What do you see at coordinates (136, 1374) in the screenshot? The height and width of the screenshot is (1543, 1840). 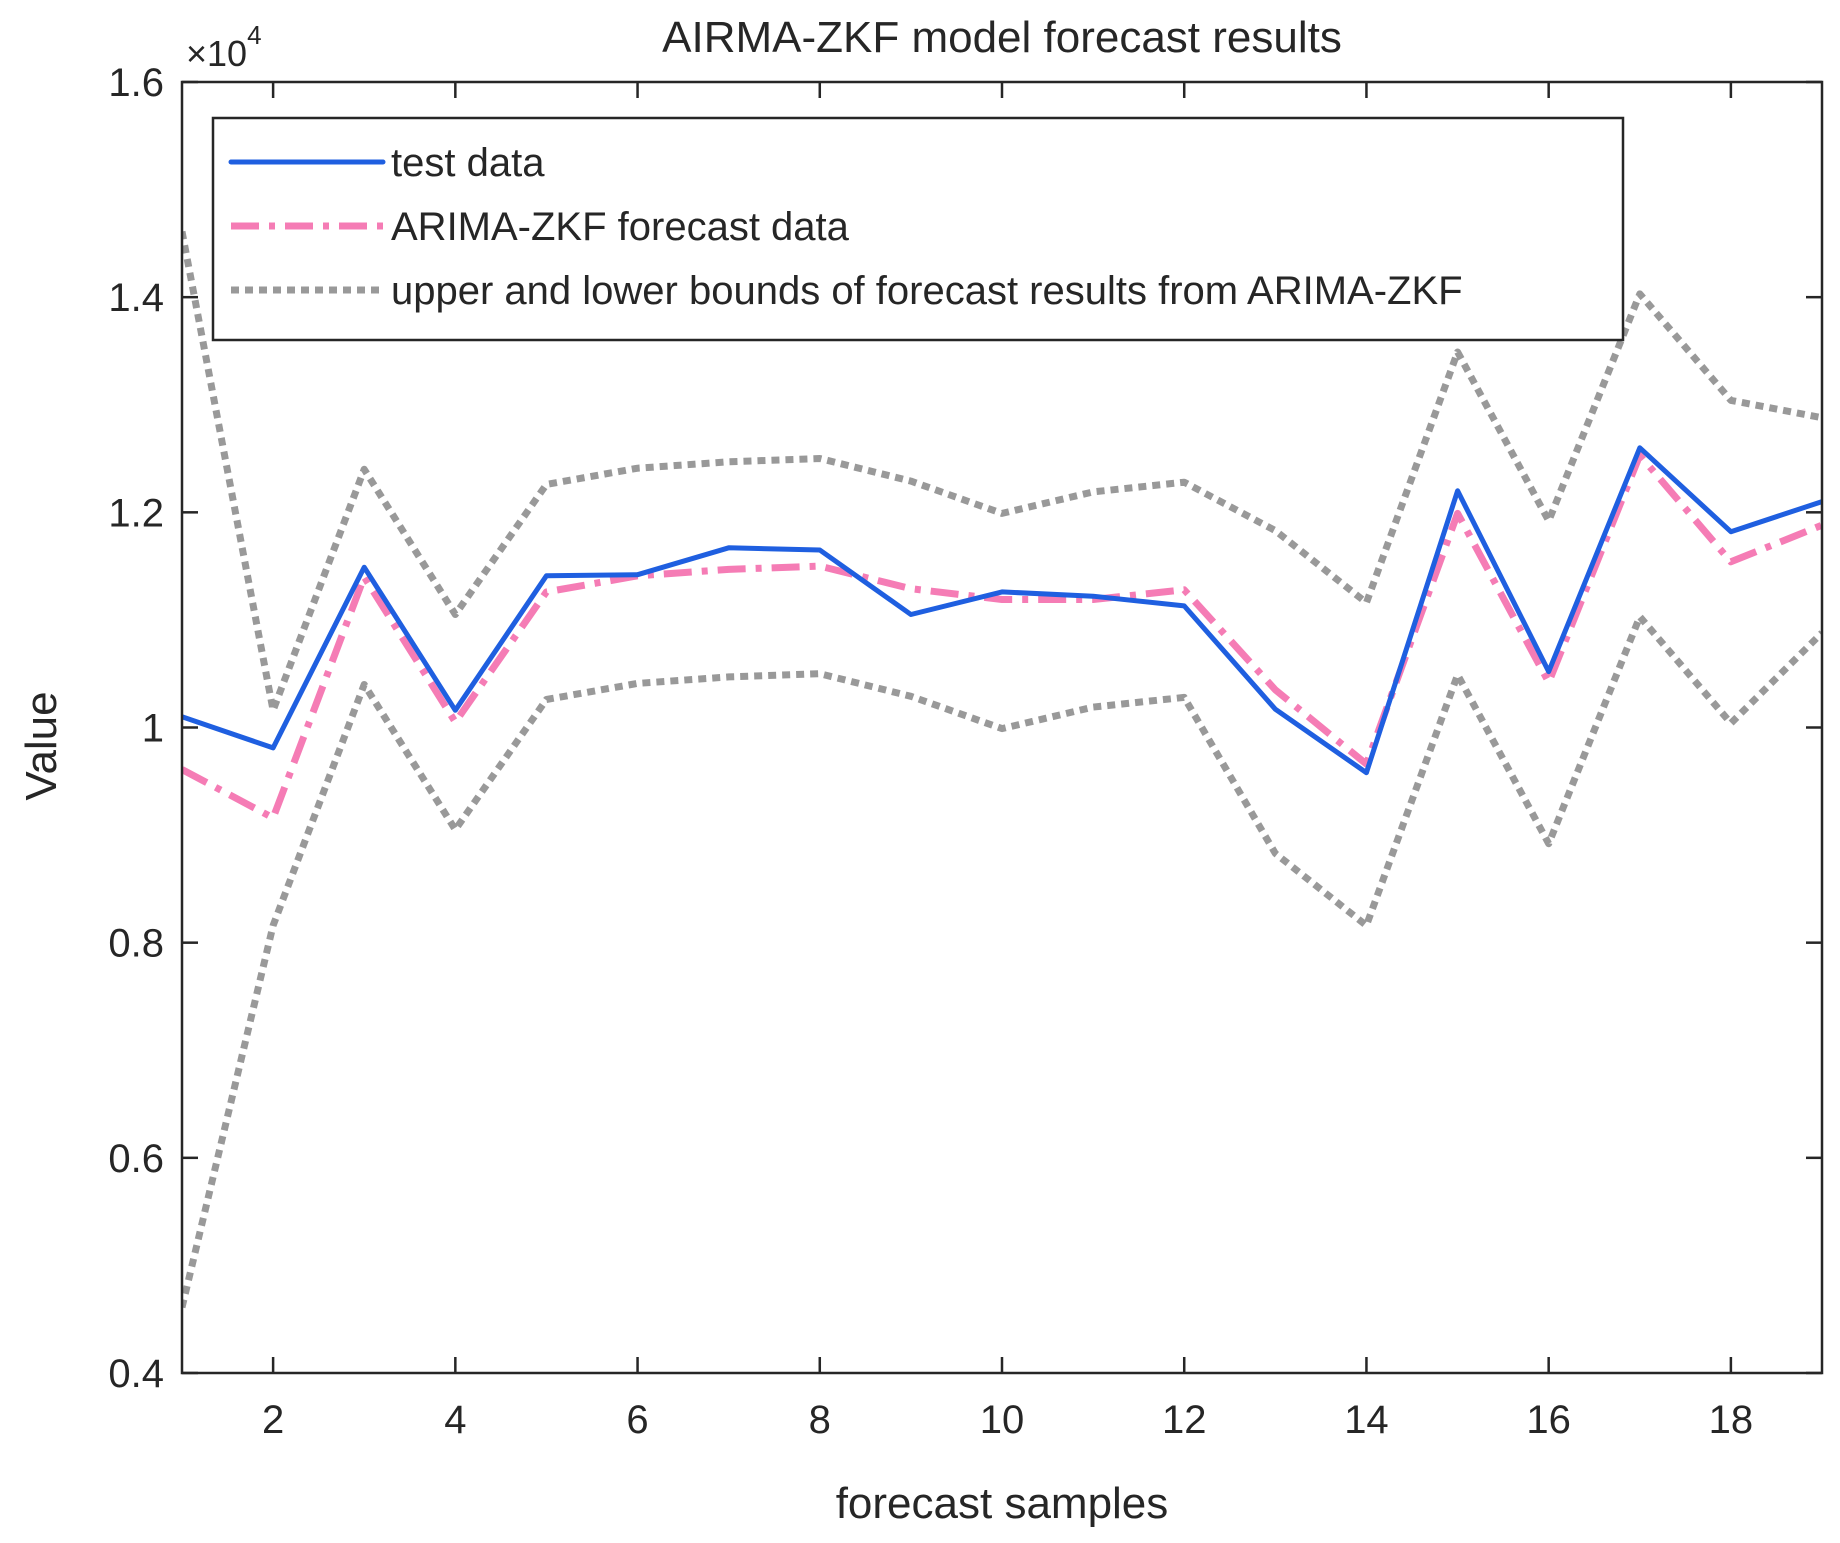 I see `y-tick-label: 0.4` at bounding box center [136, 1374].